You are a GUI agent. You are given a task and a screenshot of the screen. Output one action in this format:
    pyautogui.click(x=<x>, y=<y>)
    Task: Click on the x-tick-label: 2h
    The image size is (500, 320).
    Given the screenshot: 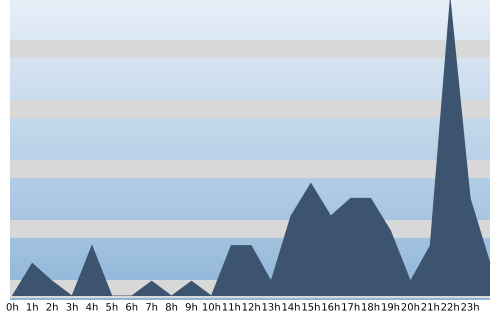 What is the action you would take?
    pyautogui.click(x=52, y=308)
    